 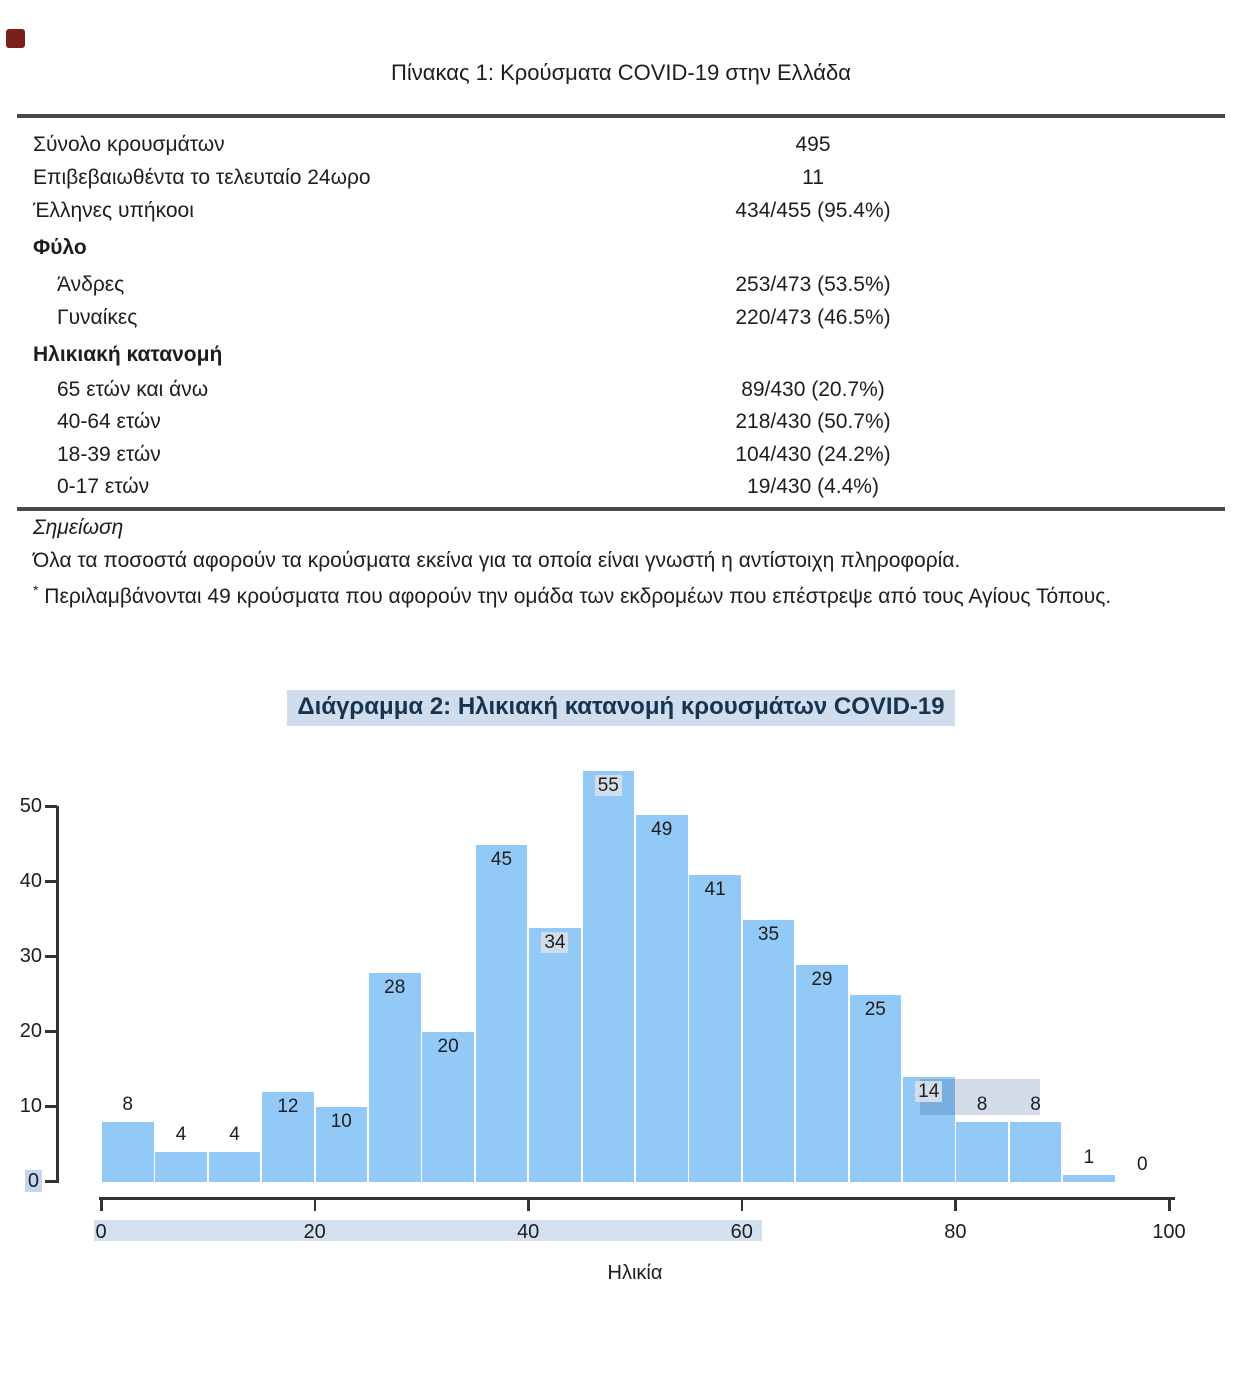 I want to click on x-tick-label: 80, so click(x=955, y=1232).